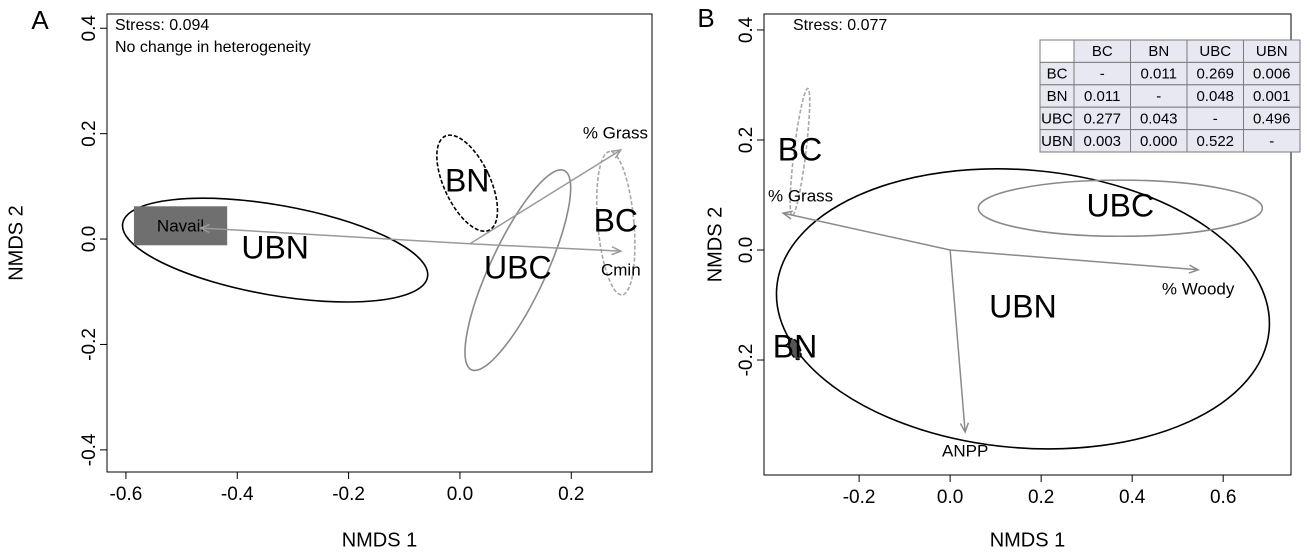 Image resolution: width=1310 pixels, height=554 pixels. Describe the element at coordinates (1159, 118) in the screenshot. I see `table-value: 0.043` at that location.